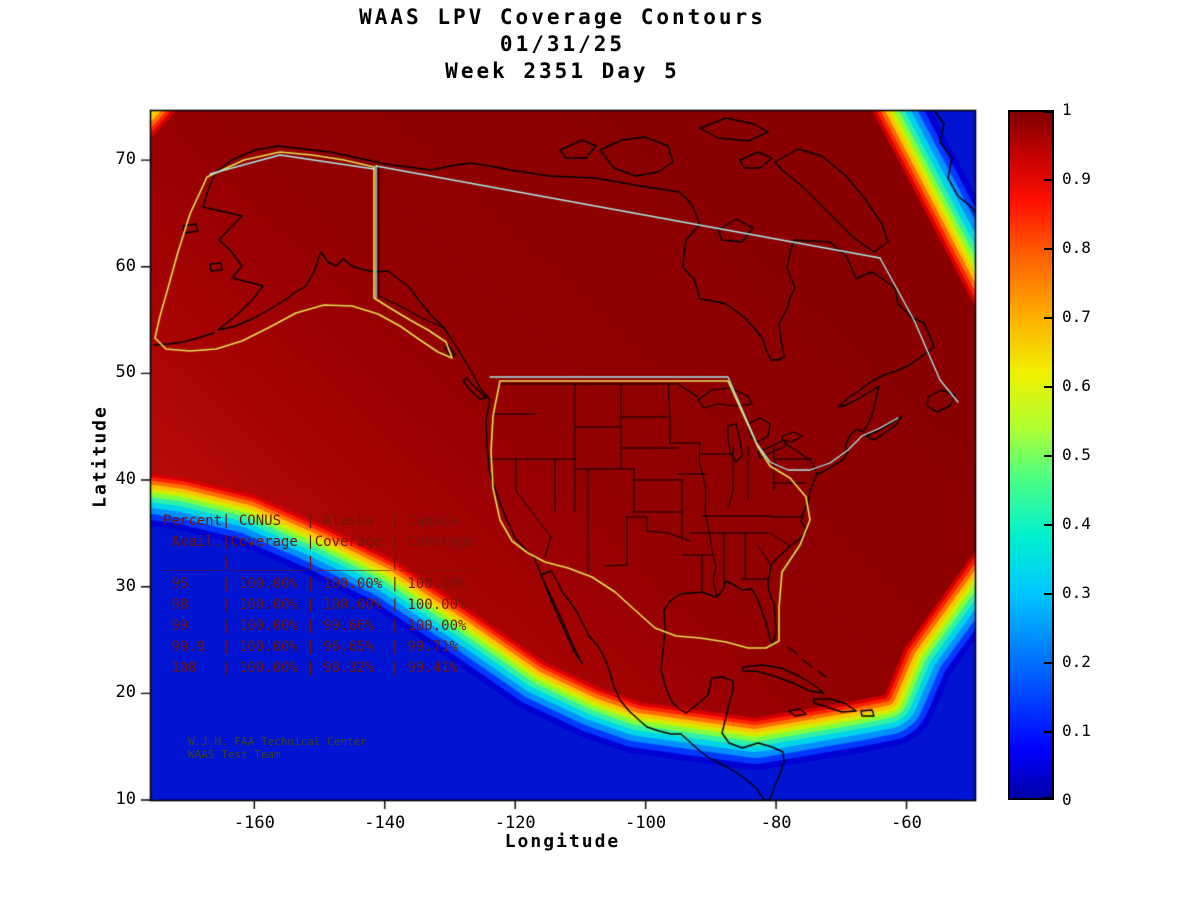 The width and height of the screenshot is (1200, 900). What do you see at coordinates (315, 584) in the screenshot?
I see `stats-row: 95 | 100.00% | 100.00% | 100.00%` at bounding box center [315, 584].